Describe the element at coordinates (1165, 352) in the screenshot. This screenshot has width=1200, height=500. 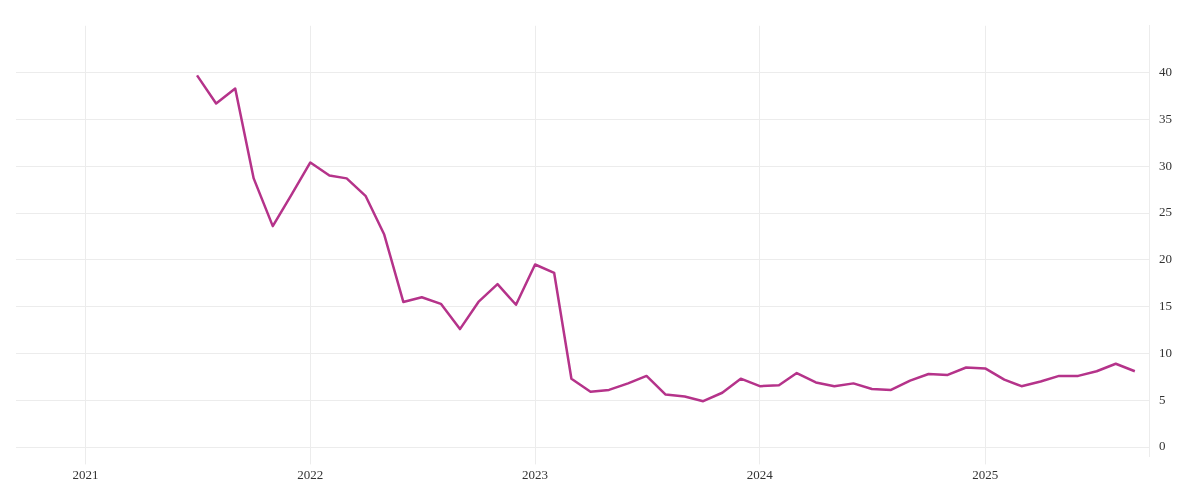
I see `y-tick-label: 10` at that location.